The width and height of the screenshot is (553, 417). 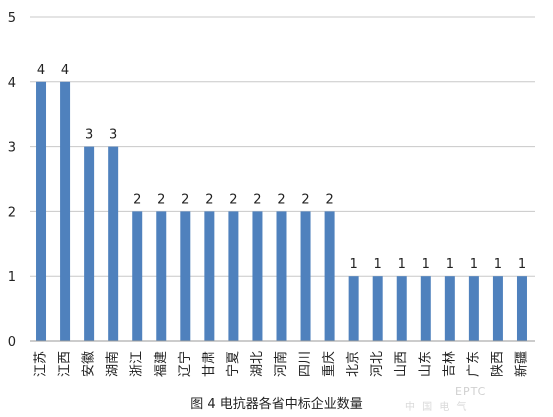 I want to click on x-tick-label: 北京, so click(x=353, y=364).